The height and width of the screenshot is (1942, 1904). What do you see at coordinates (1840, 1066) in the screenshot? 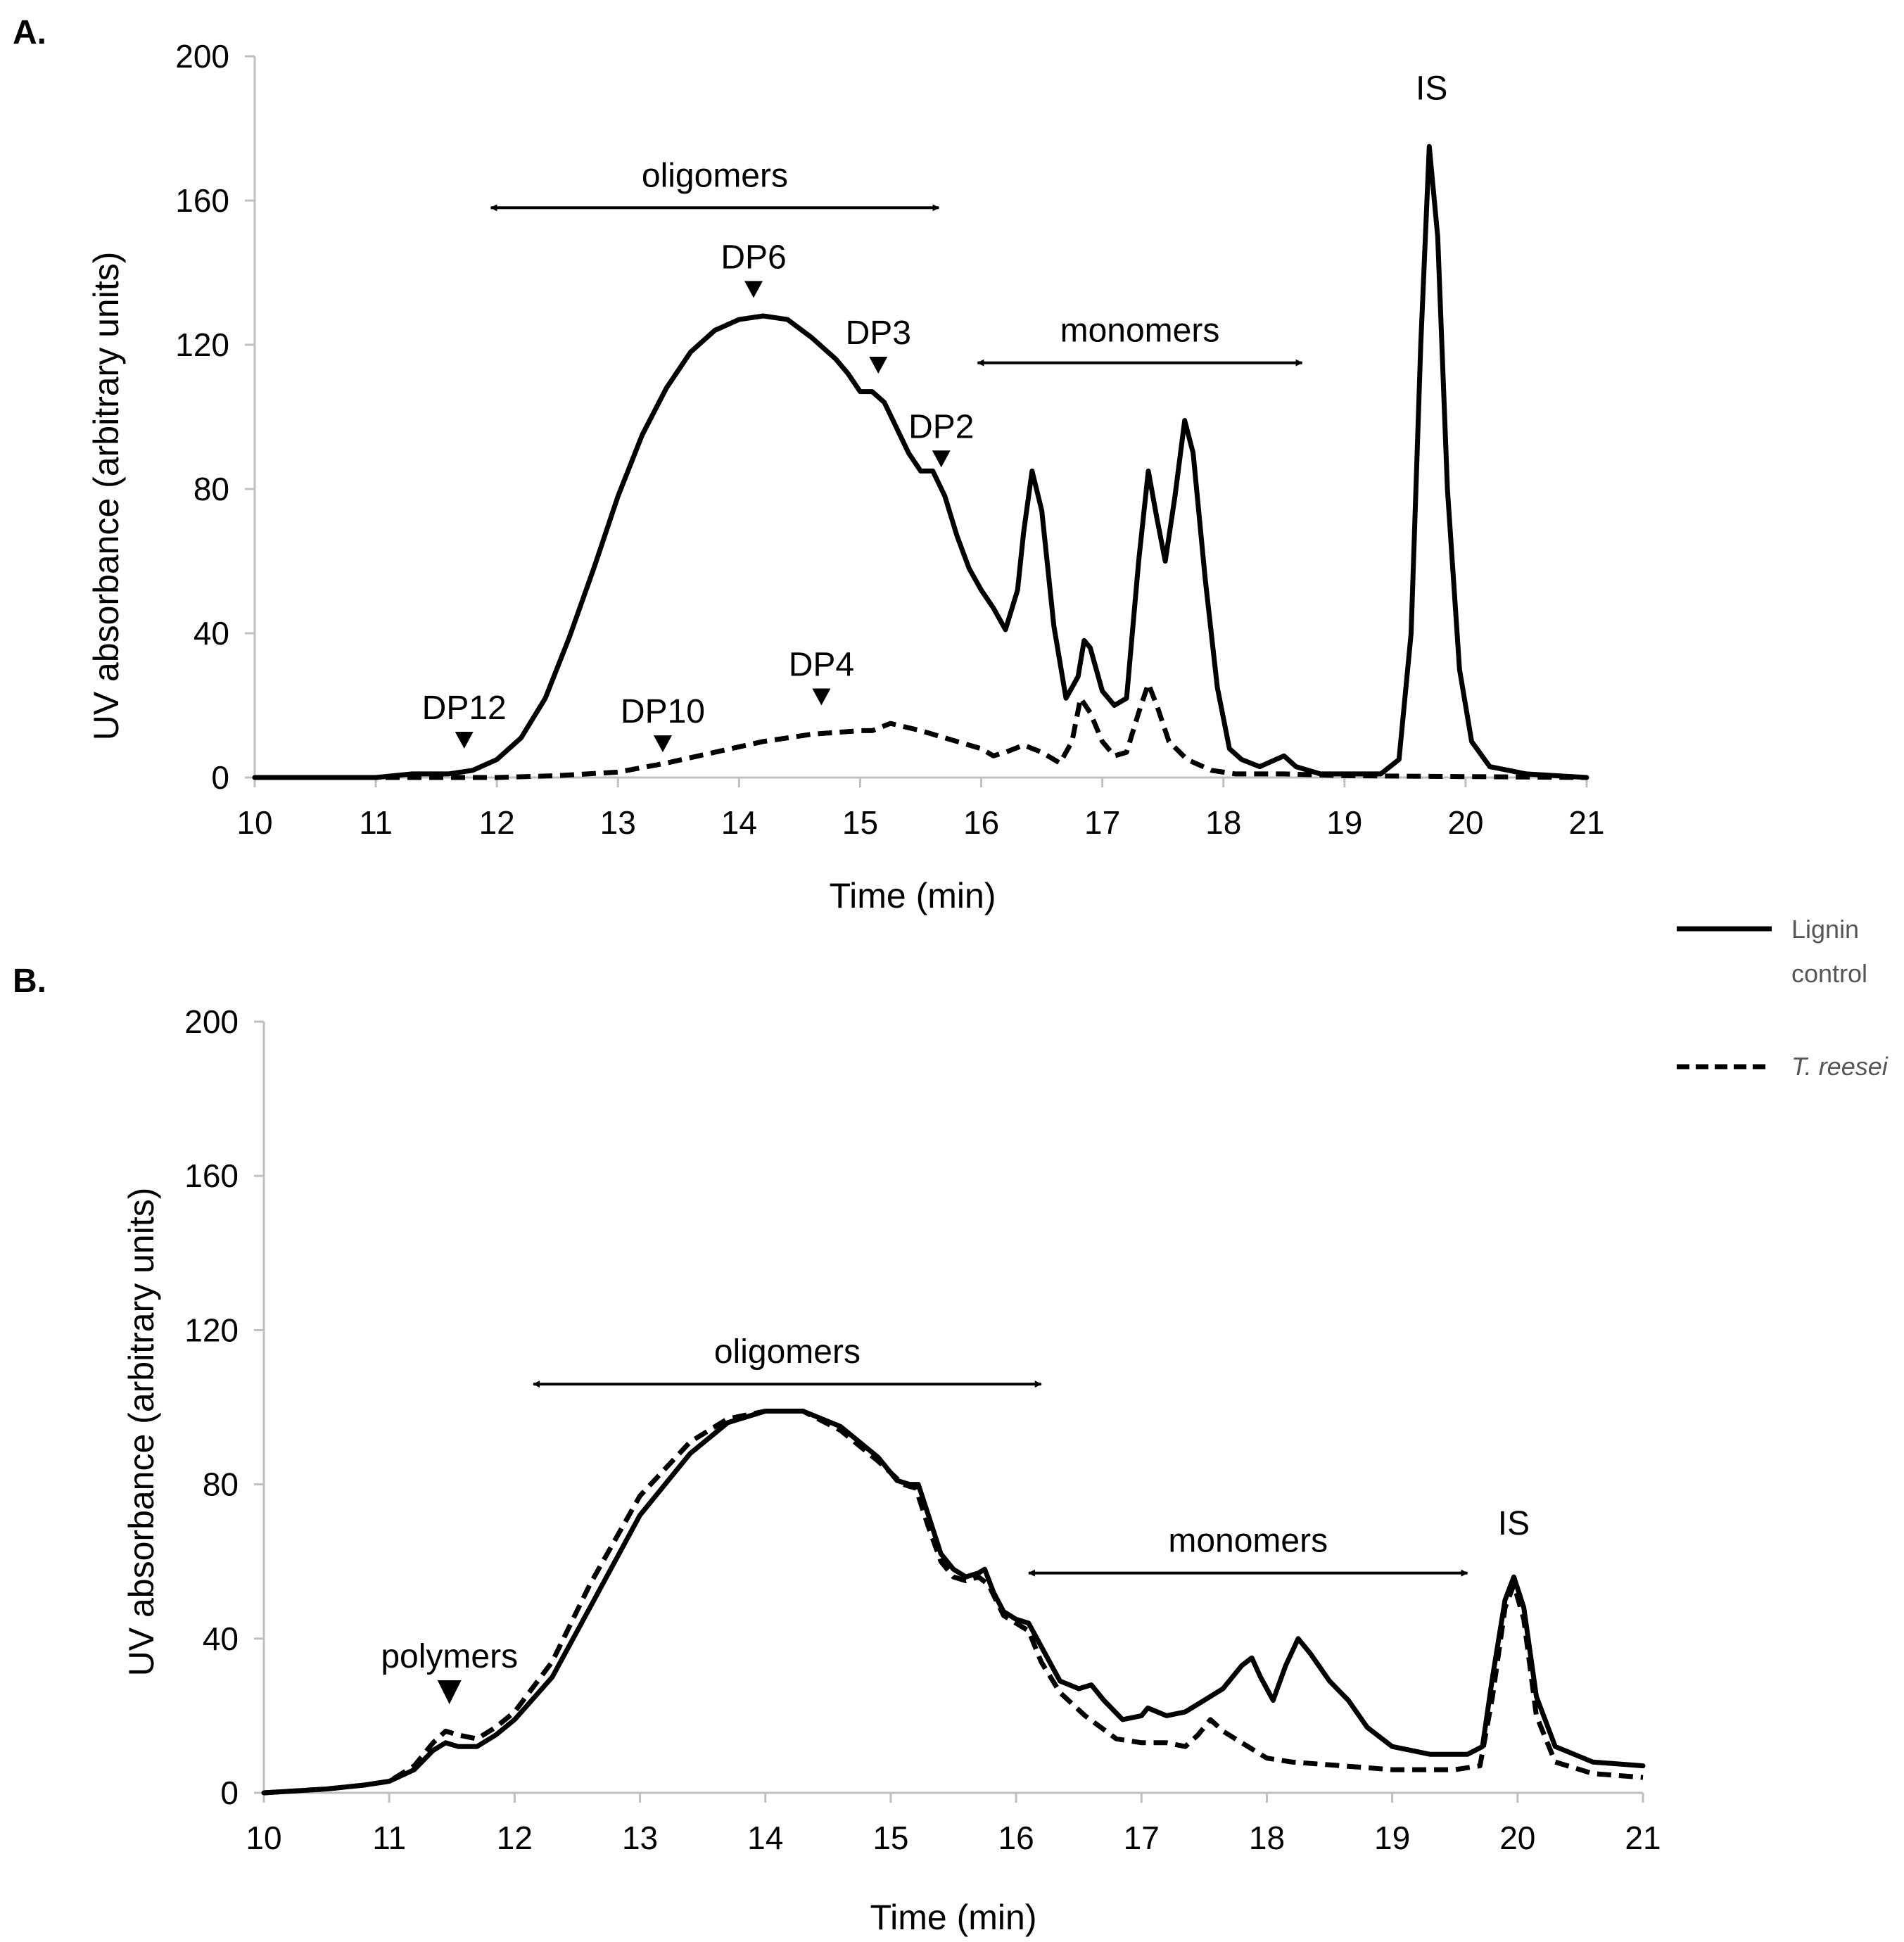
I see `legend-label-t-reesei: T. reesei` at bounding box center [1840, 1066].